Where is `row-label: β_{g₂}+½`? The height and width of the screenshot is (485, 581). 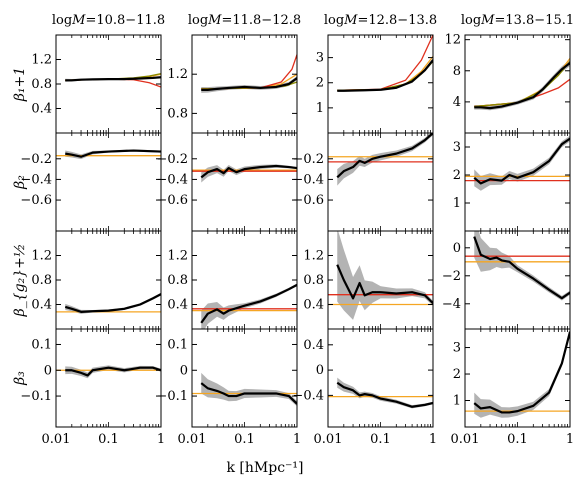 row-label: β_{g₂}+½ is located at coordinates (20, 281).